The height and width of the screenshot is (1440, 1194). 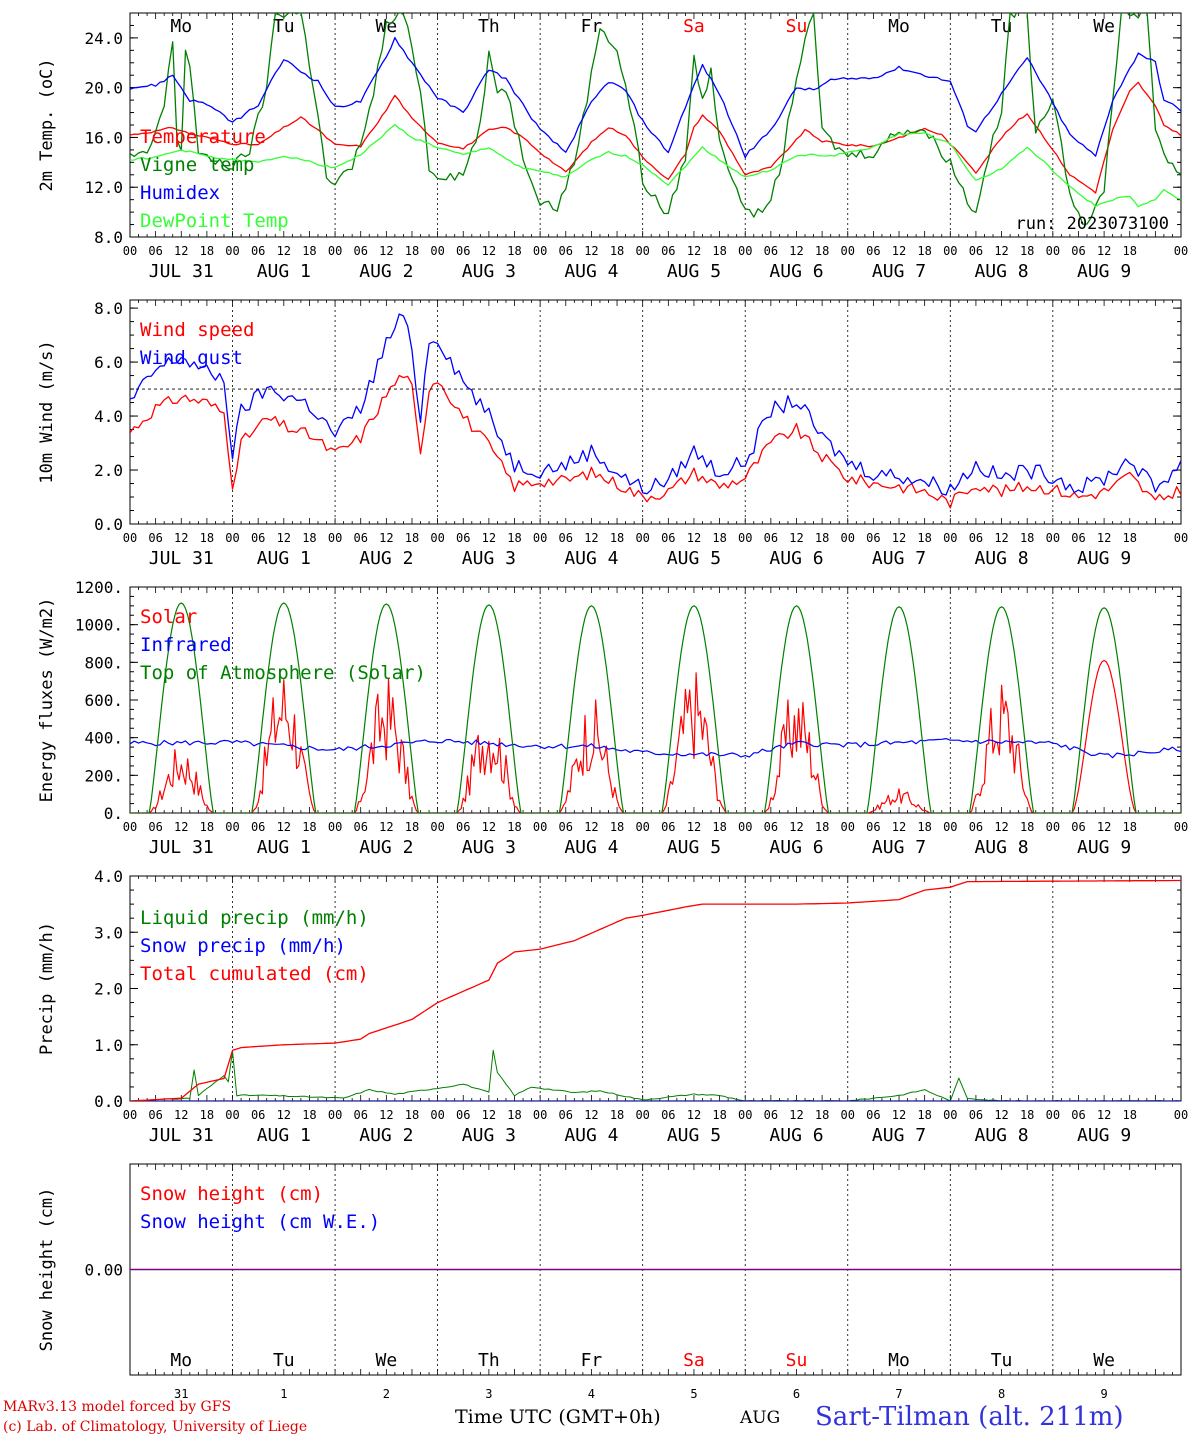 I want to click on y-tick-label: 0.00, so click(x=103, y=1270).